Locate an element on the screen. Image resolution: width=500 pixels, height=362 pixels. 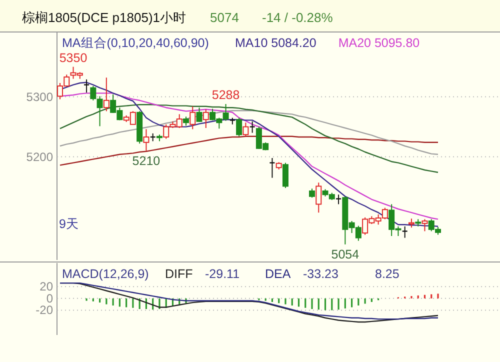
chart-title: MACD(12,26,9) is located at coordinates (105, 274).